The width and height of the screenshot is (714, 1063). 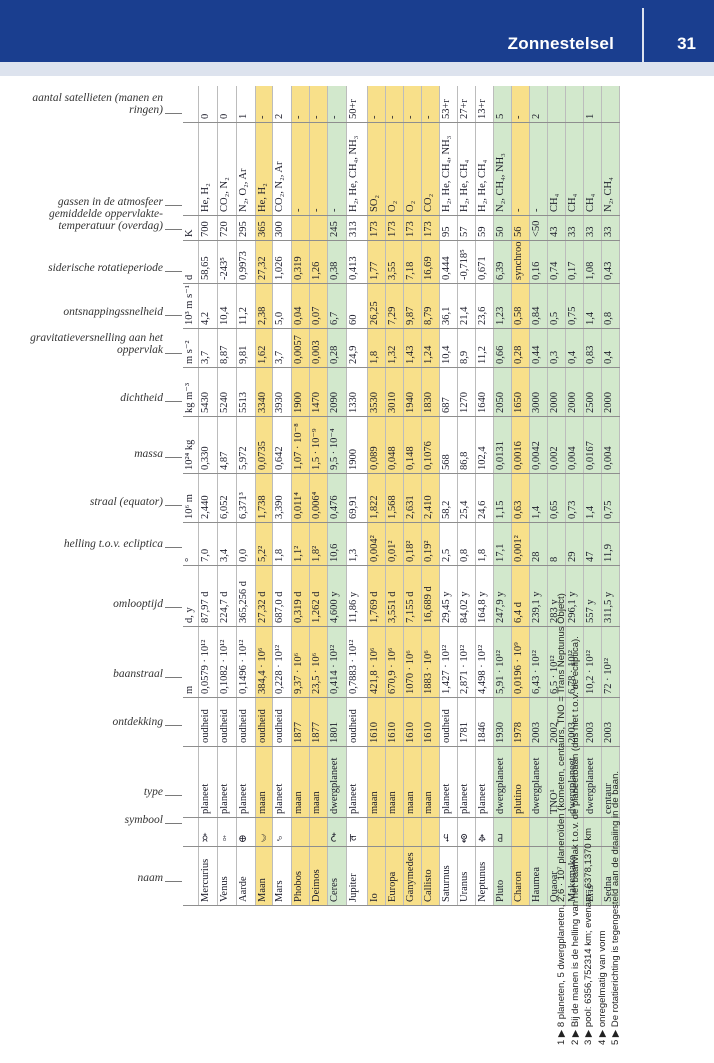 What do you see at coordinates (337, 392) in the screenshot?
I see `table-cell: 2090` at bounding box center [337, 392].